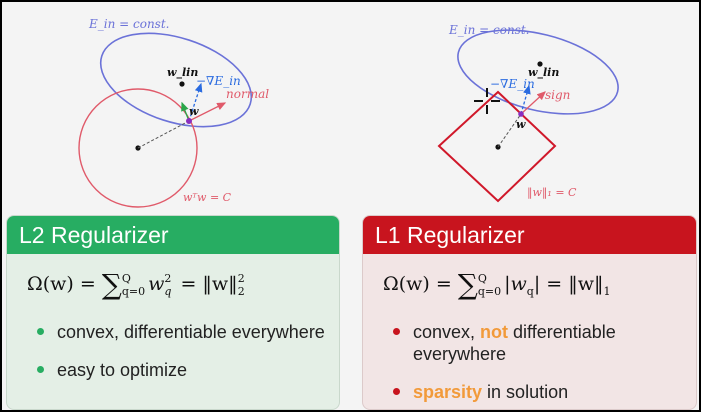  I want to click on l2-formula-lhs: Ω(w) =, so click(64, 284).